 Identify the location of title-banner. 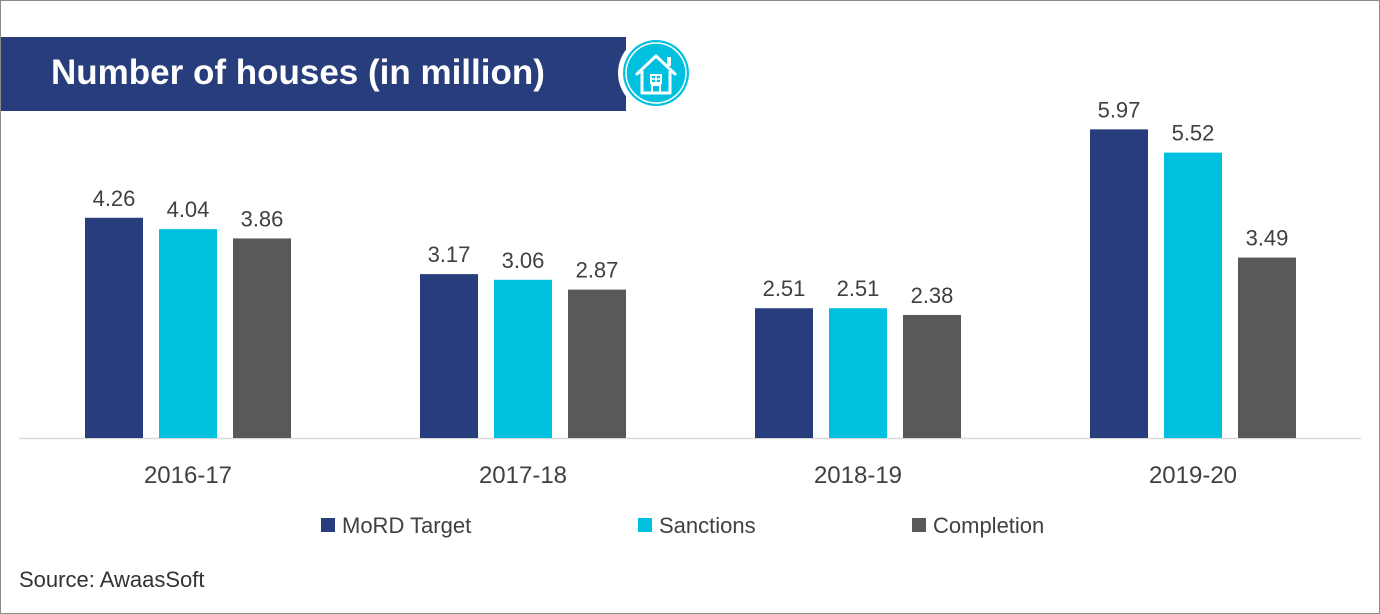
(313, 74).